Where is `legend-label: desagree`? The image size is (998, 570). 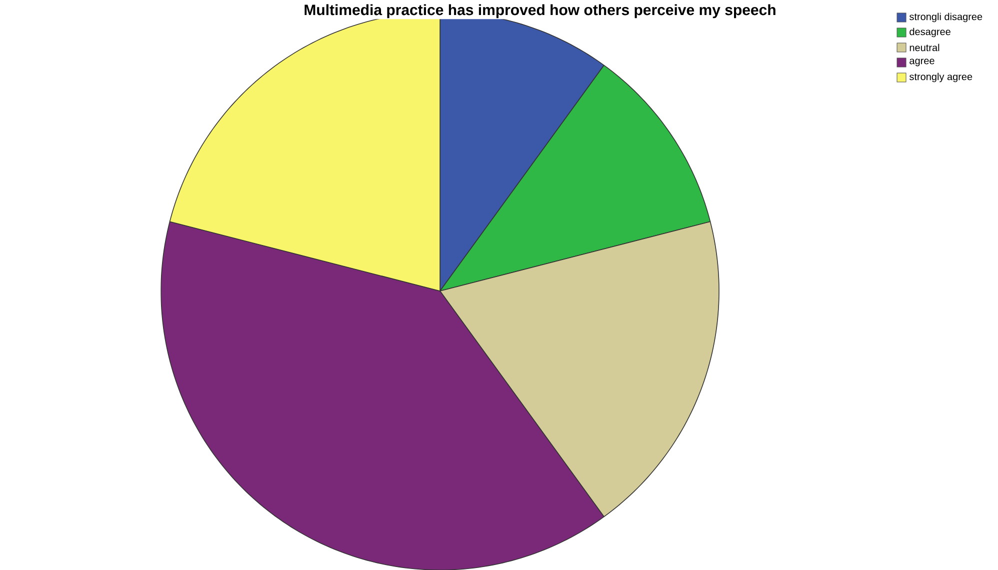
legend-label: desagree is located at coordinates (930, 33).